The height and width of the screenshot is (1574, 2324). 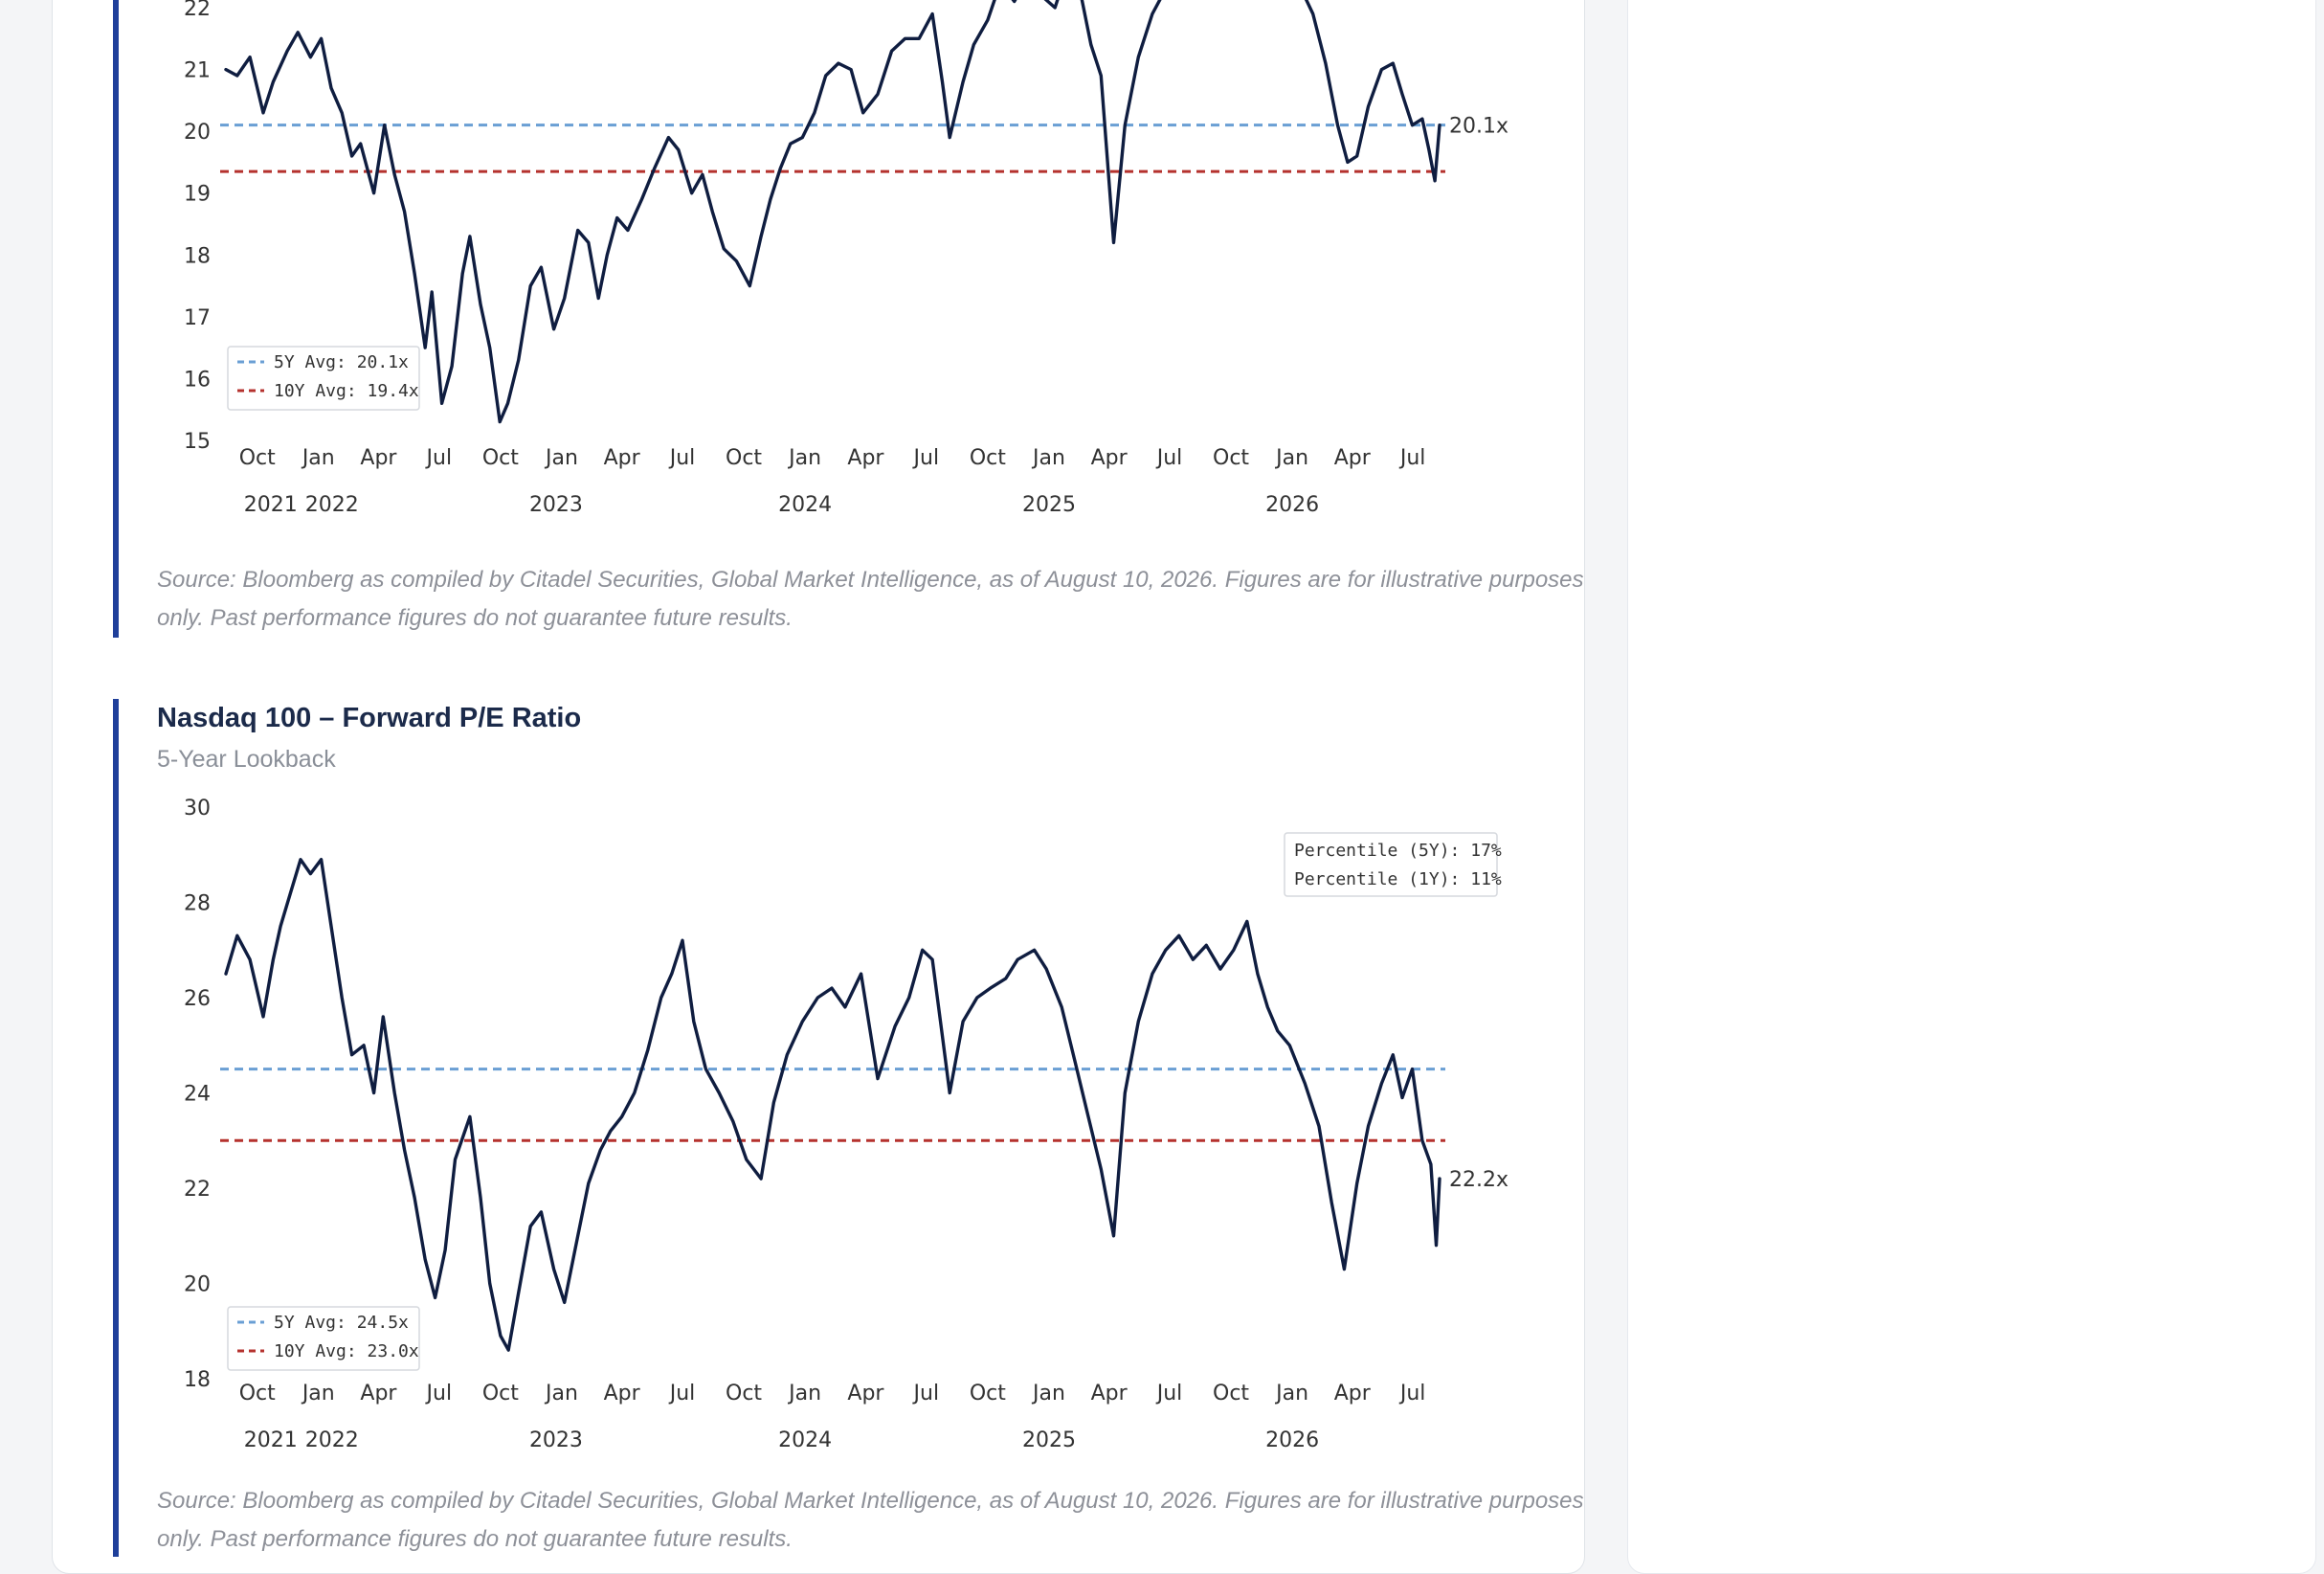 I want to click on percentile-label: Percentile (5Y): 17%, so click(x=1398, y=851).